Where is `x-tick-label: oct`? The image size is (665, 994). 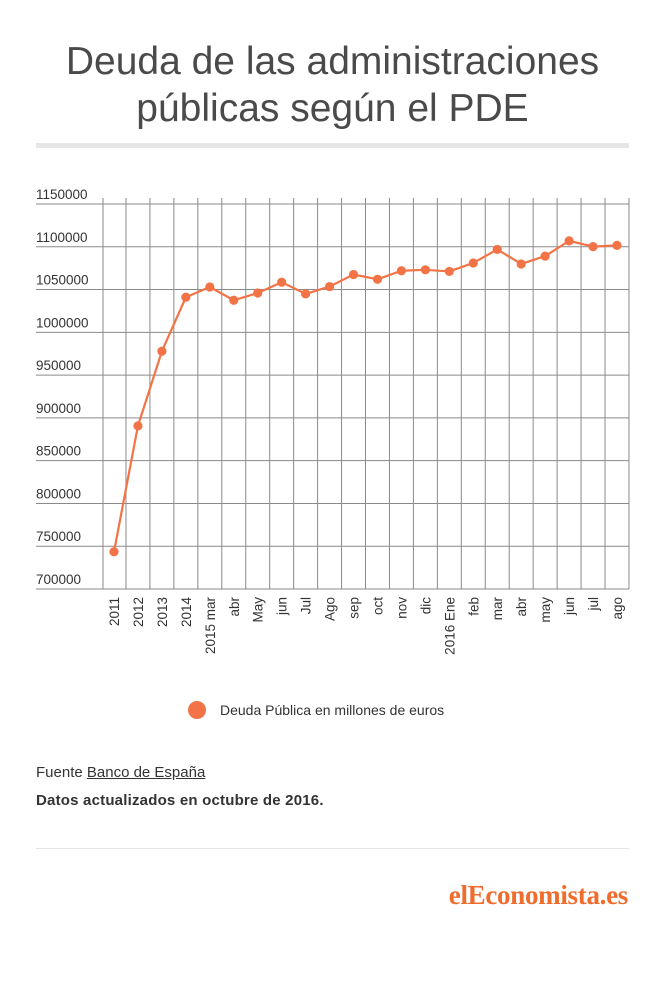
x-tick-label: oct is located at coordinates (377, 606).